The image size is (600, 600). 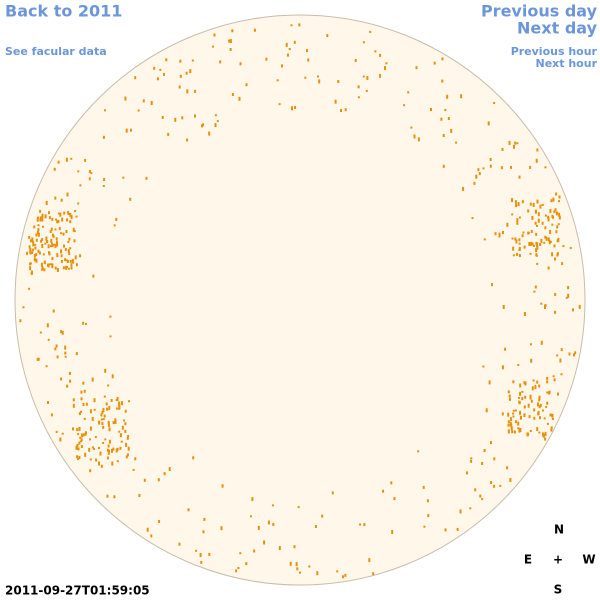 What do you see at coordinates (557, 28) in the screenshot?
I see `next-day-link: Next day` at bounding box center [557, 28].